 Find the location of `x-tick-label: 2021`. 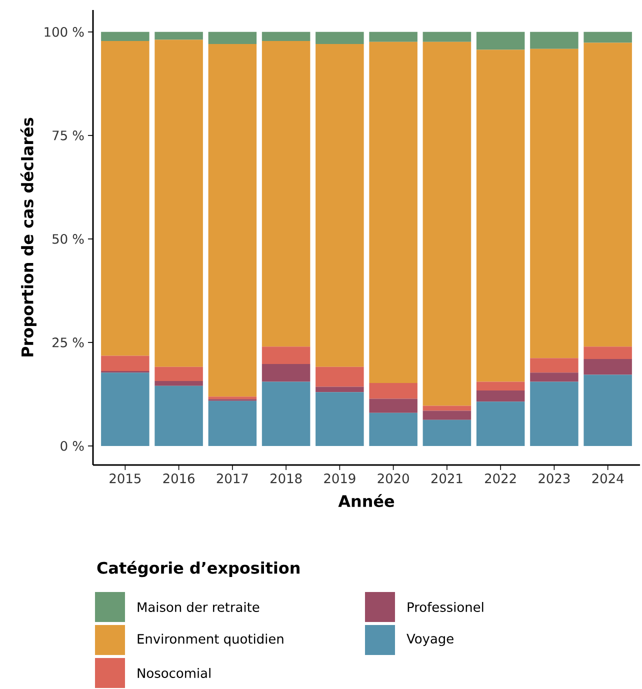

x-tick-label: 2021 is located at coordinates (446, 479).